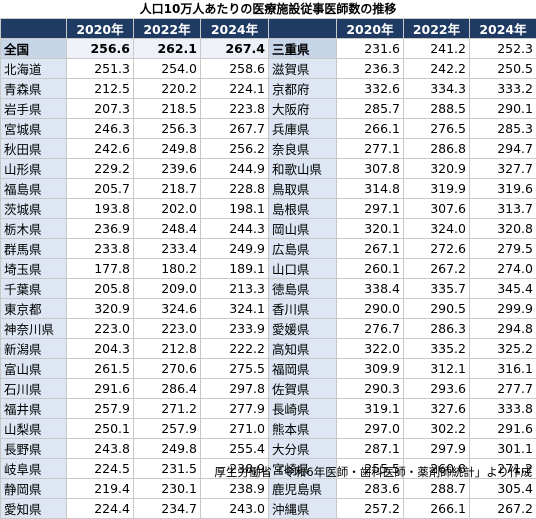  What do you see at coordinates (167, 489) in the screenshot?
I see `value-cell-2022: 230.1` at bounding box center [167, 489].